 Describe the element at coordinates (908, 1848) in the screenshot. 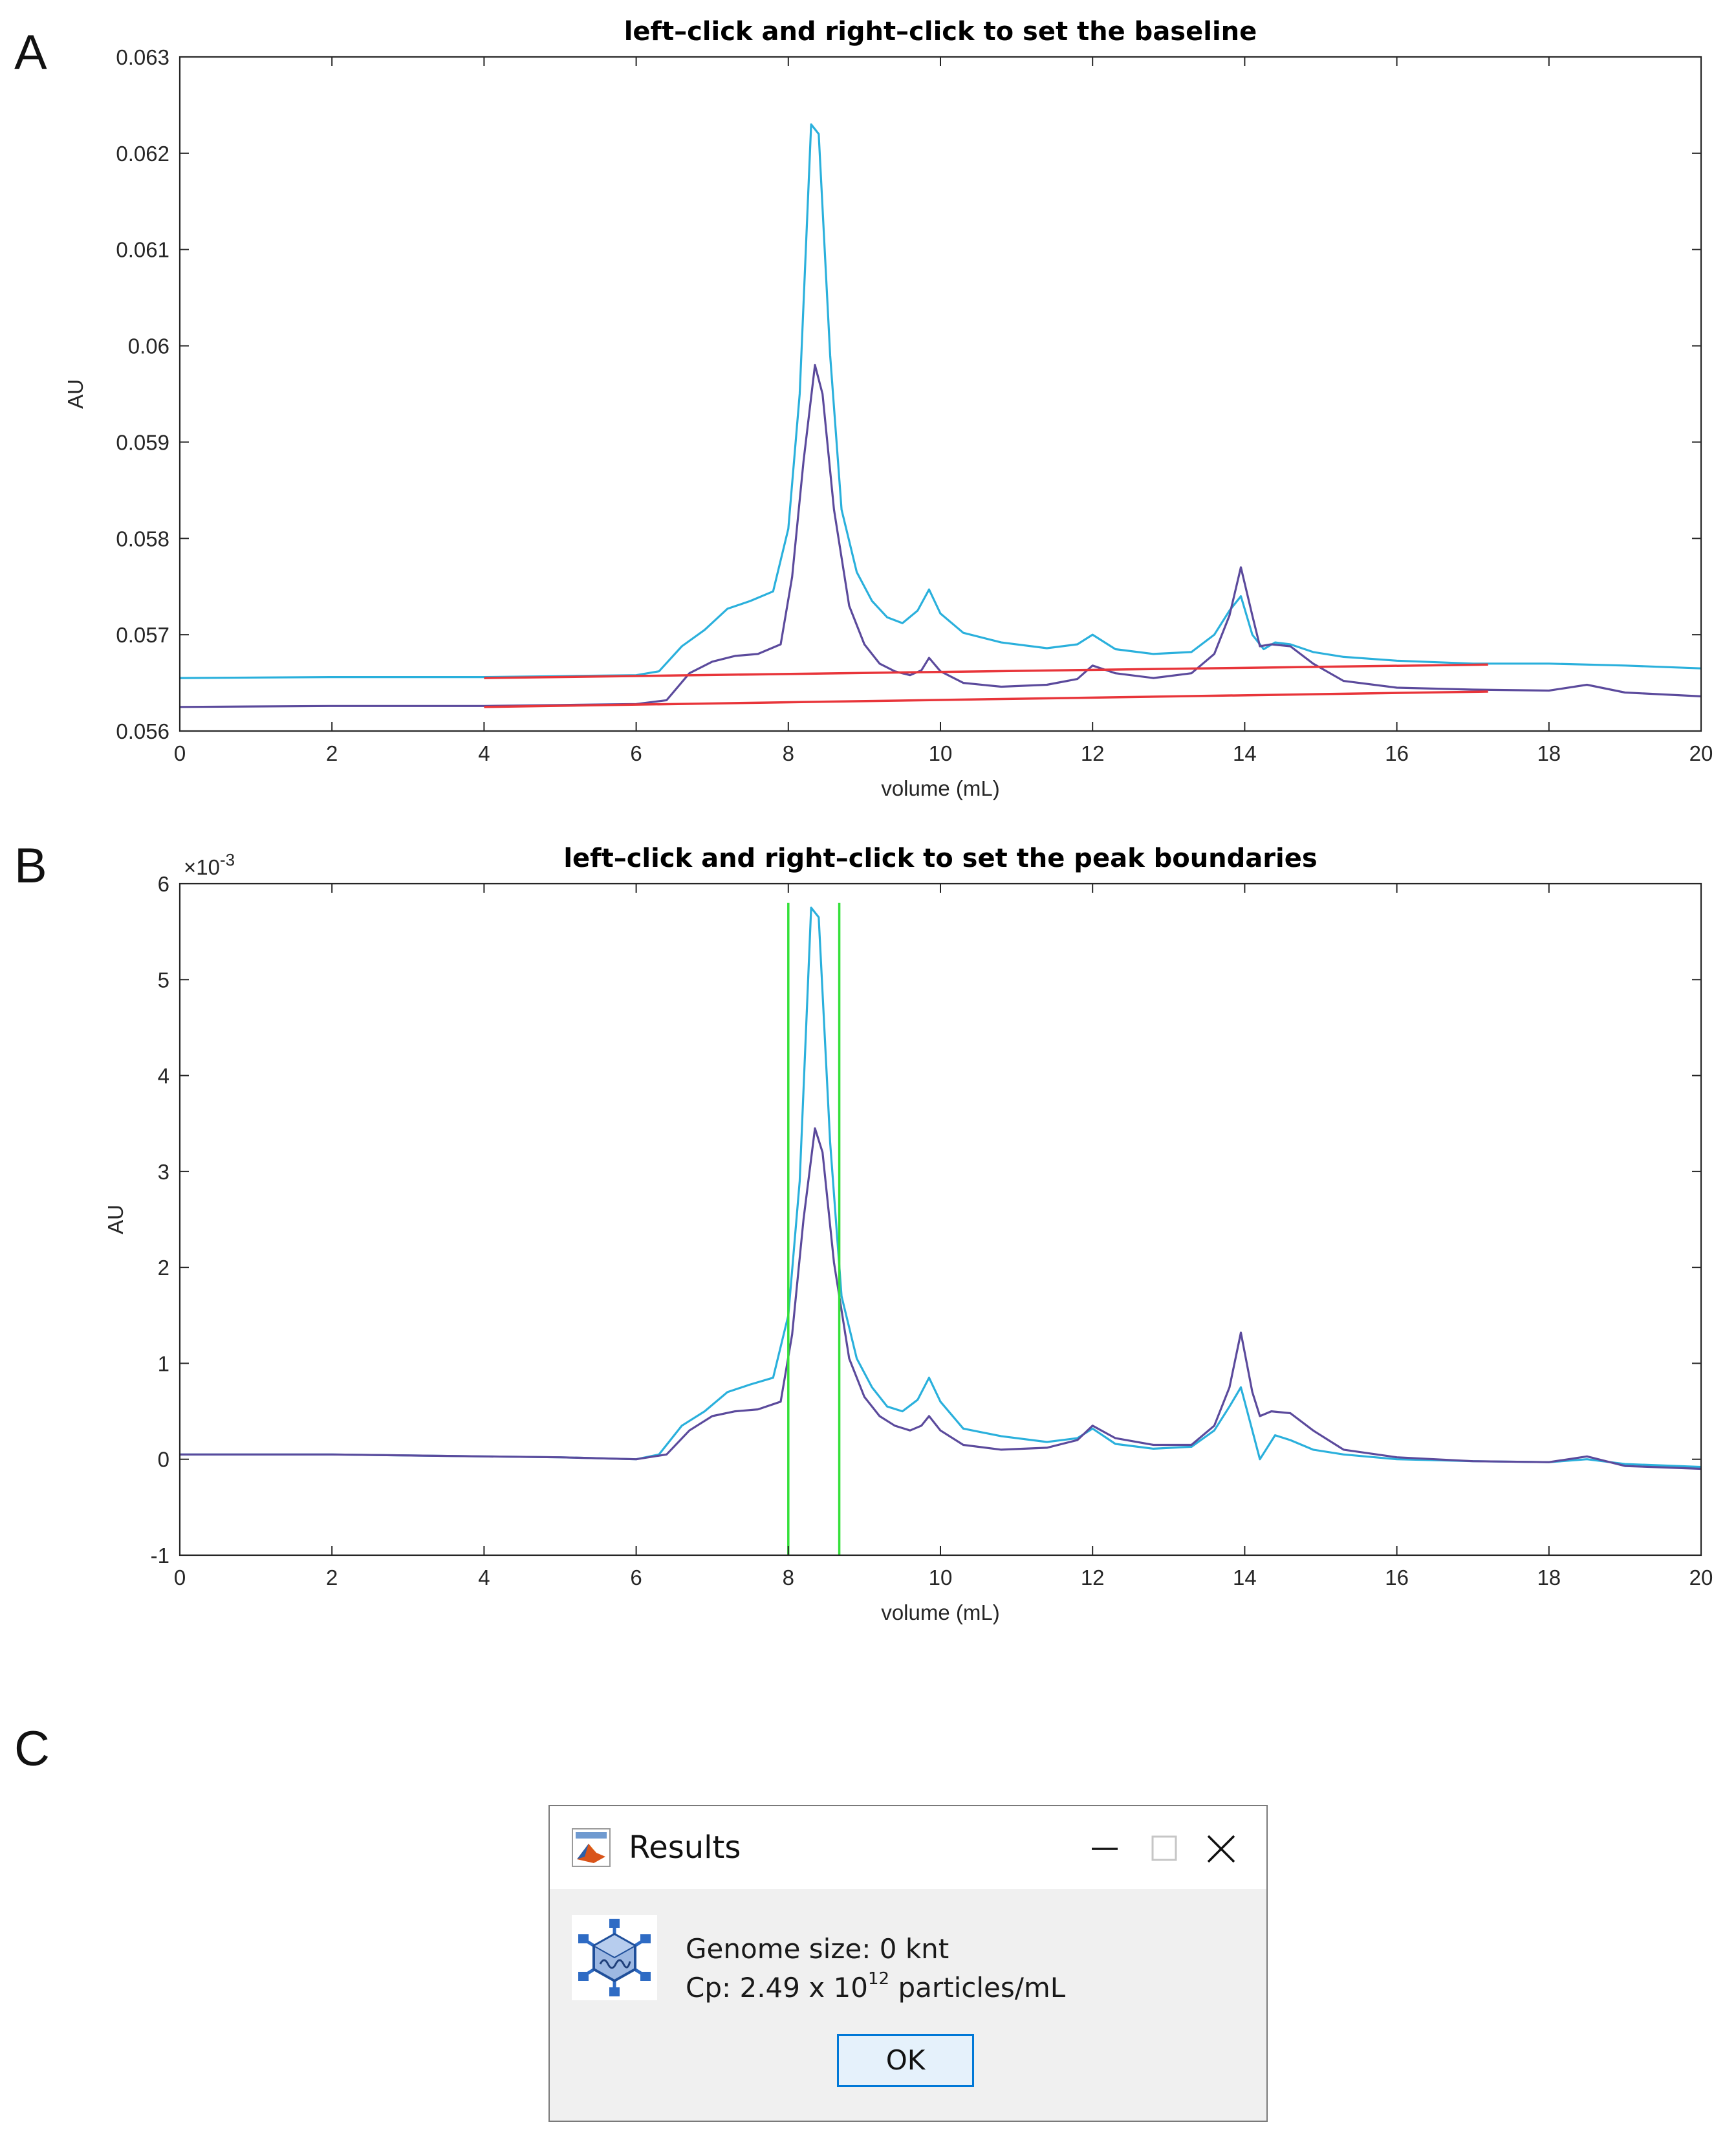

I see `dialog-titlebar: Results` at that location.